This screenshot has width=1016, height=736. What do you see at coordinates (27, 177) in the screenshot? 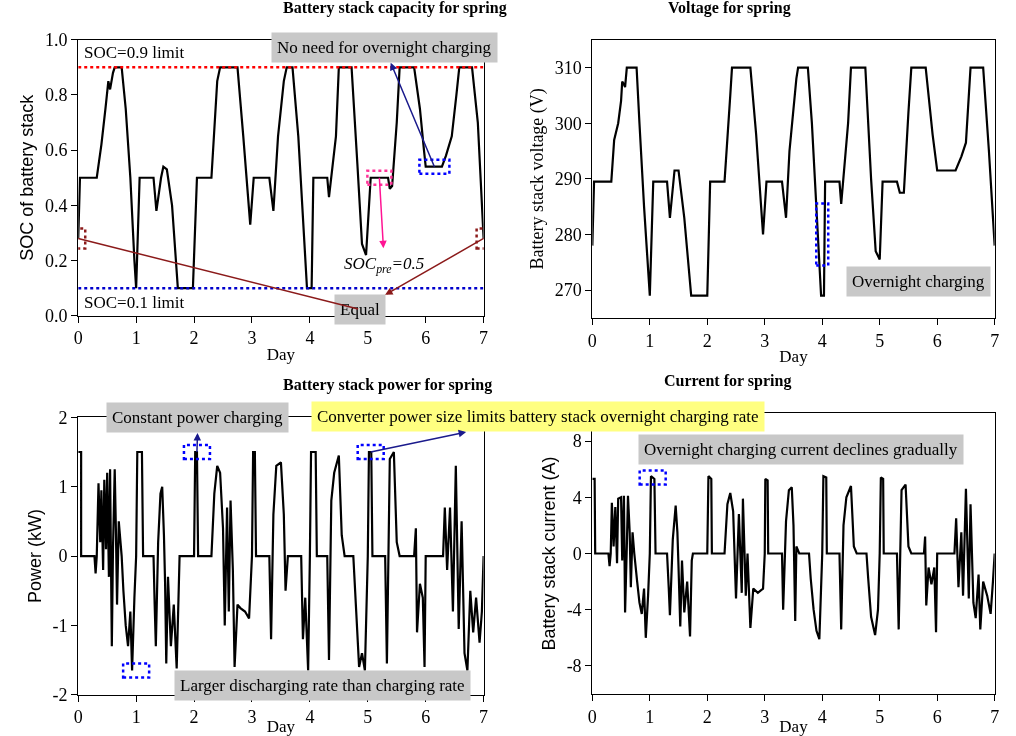
I see `y-axis-title: SOC of battery stack` at bounding box center [27, 177].